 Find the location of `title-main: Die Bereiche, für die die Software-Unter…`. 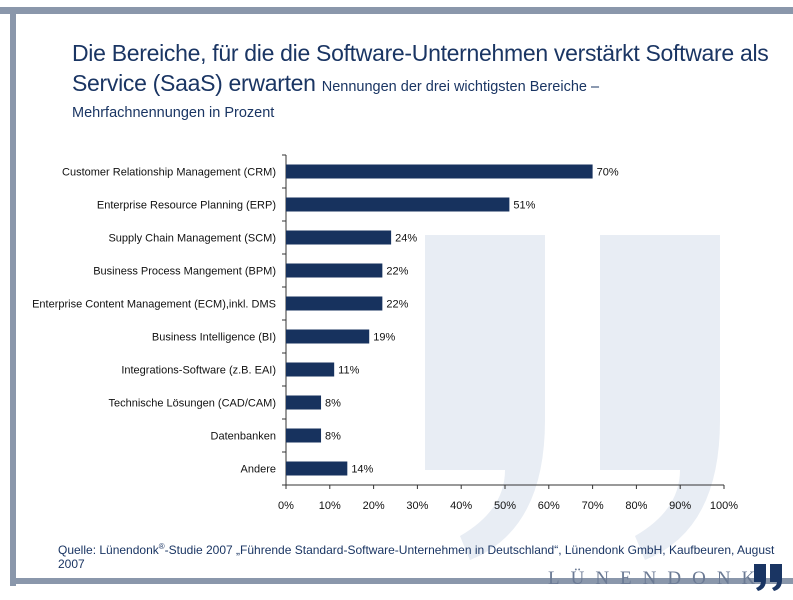

title-main: Die Bereiche, für die die Software-Unter… is located at coordinates (420, 68).